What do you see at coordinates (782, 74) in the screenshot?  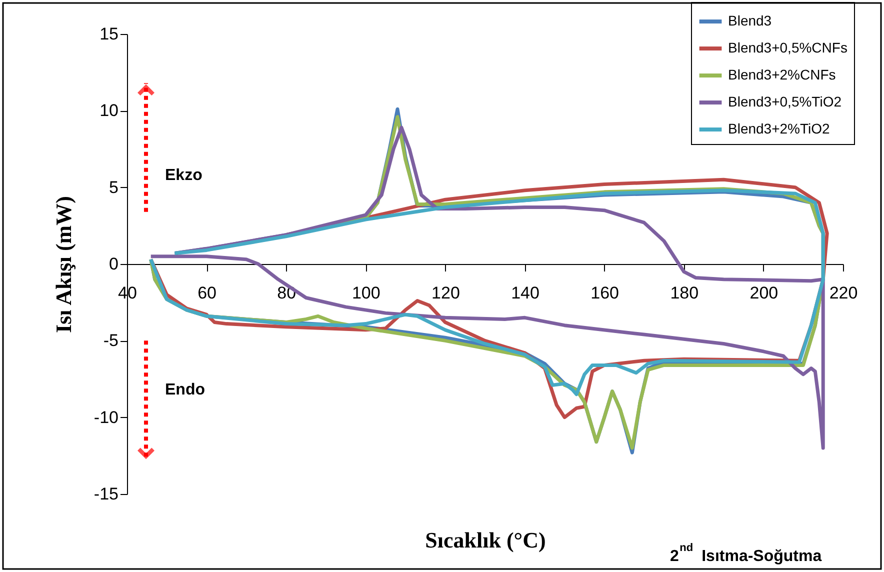 I see `legend-label: Blend3+2%CNFs` at bounding box center [782, 74].